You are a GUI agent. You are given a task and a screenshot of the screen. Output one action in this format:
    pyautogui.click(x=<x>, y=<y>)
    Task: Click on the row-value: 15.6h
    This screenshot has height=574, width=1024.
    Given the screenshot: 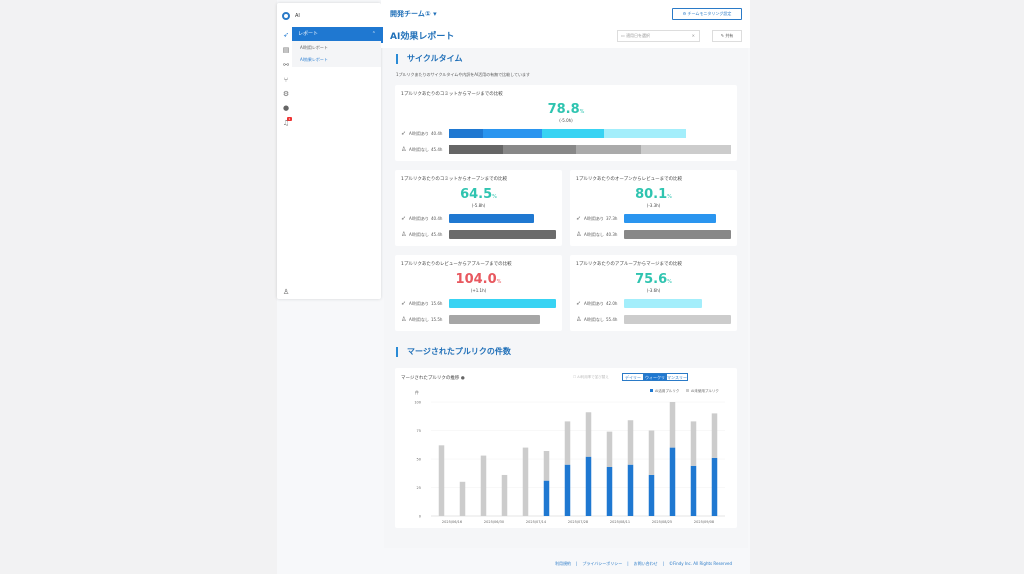 What is the action you would take?
    pyautogui.click(x=437, y=303)
    